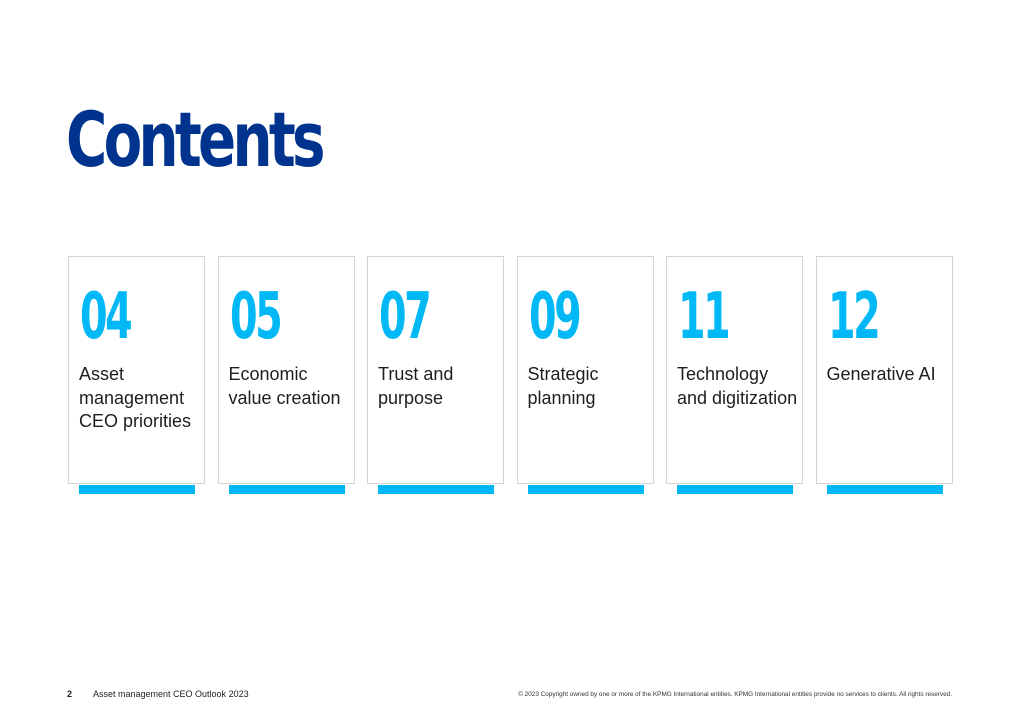  Describe the element at coordinates (106, 317) in the screenshot. I see `card-page-number: 04` at that location.